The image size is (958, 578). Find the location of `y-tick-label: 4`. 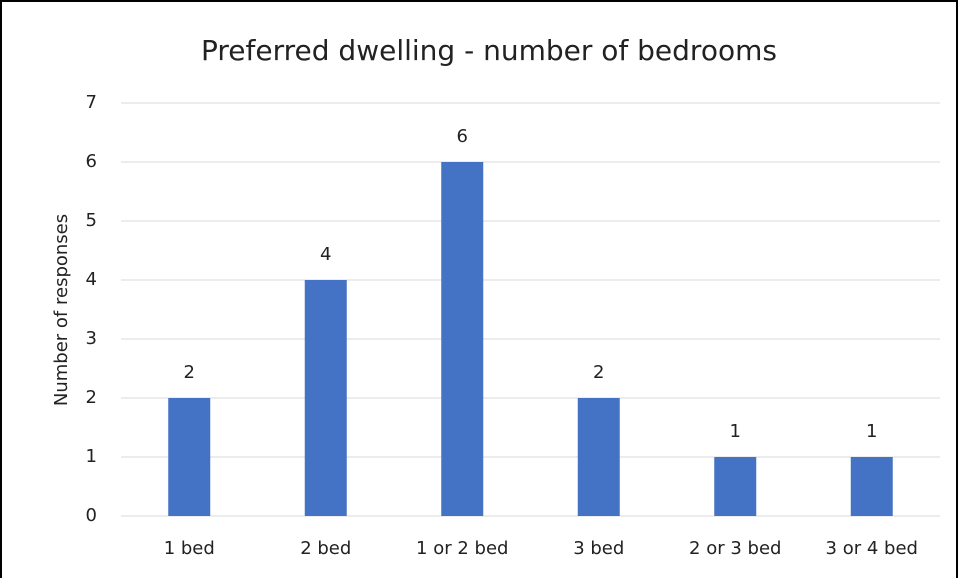

y-tick-label: 4 is located at coordinates (91, 279).